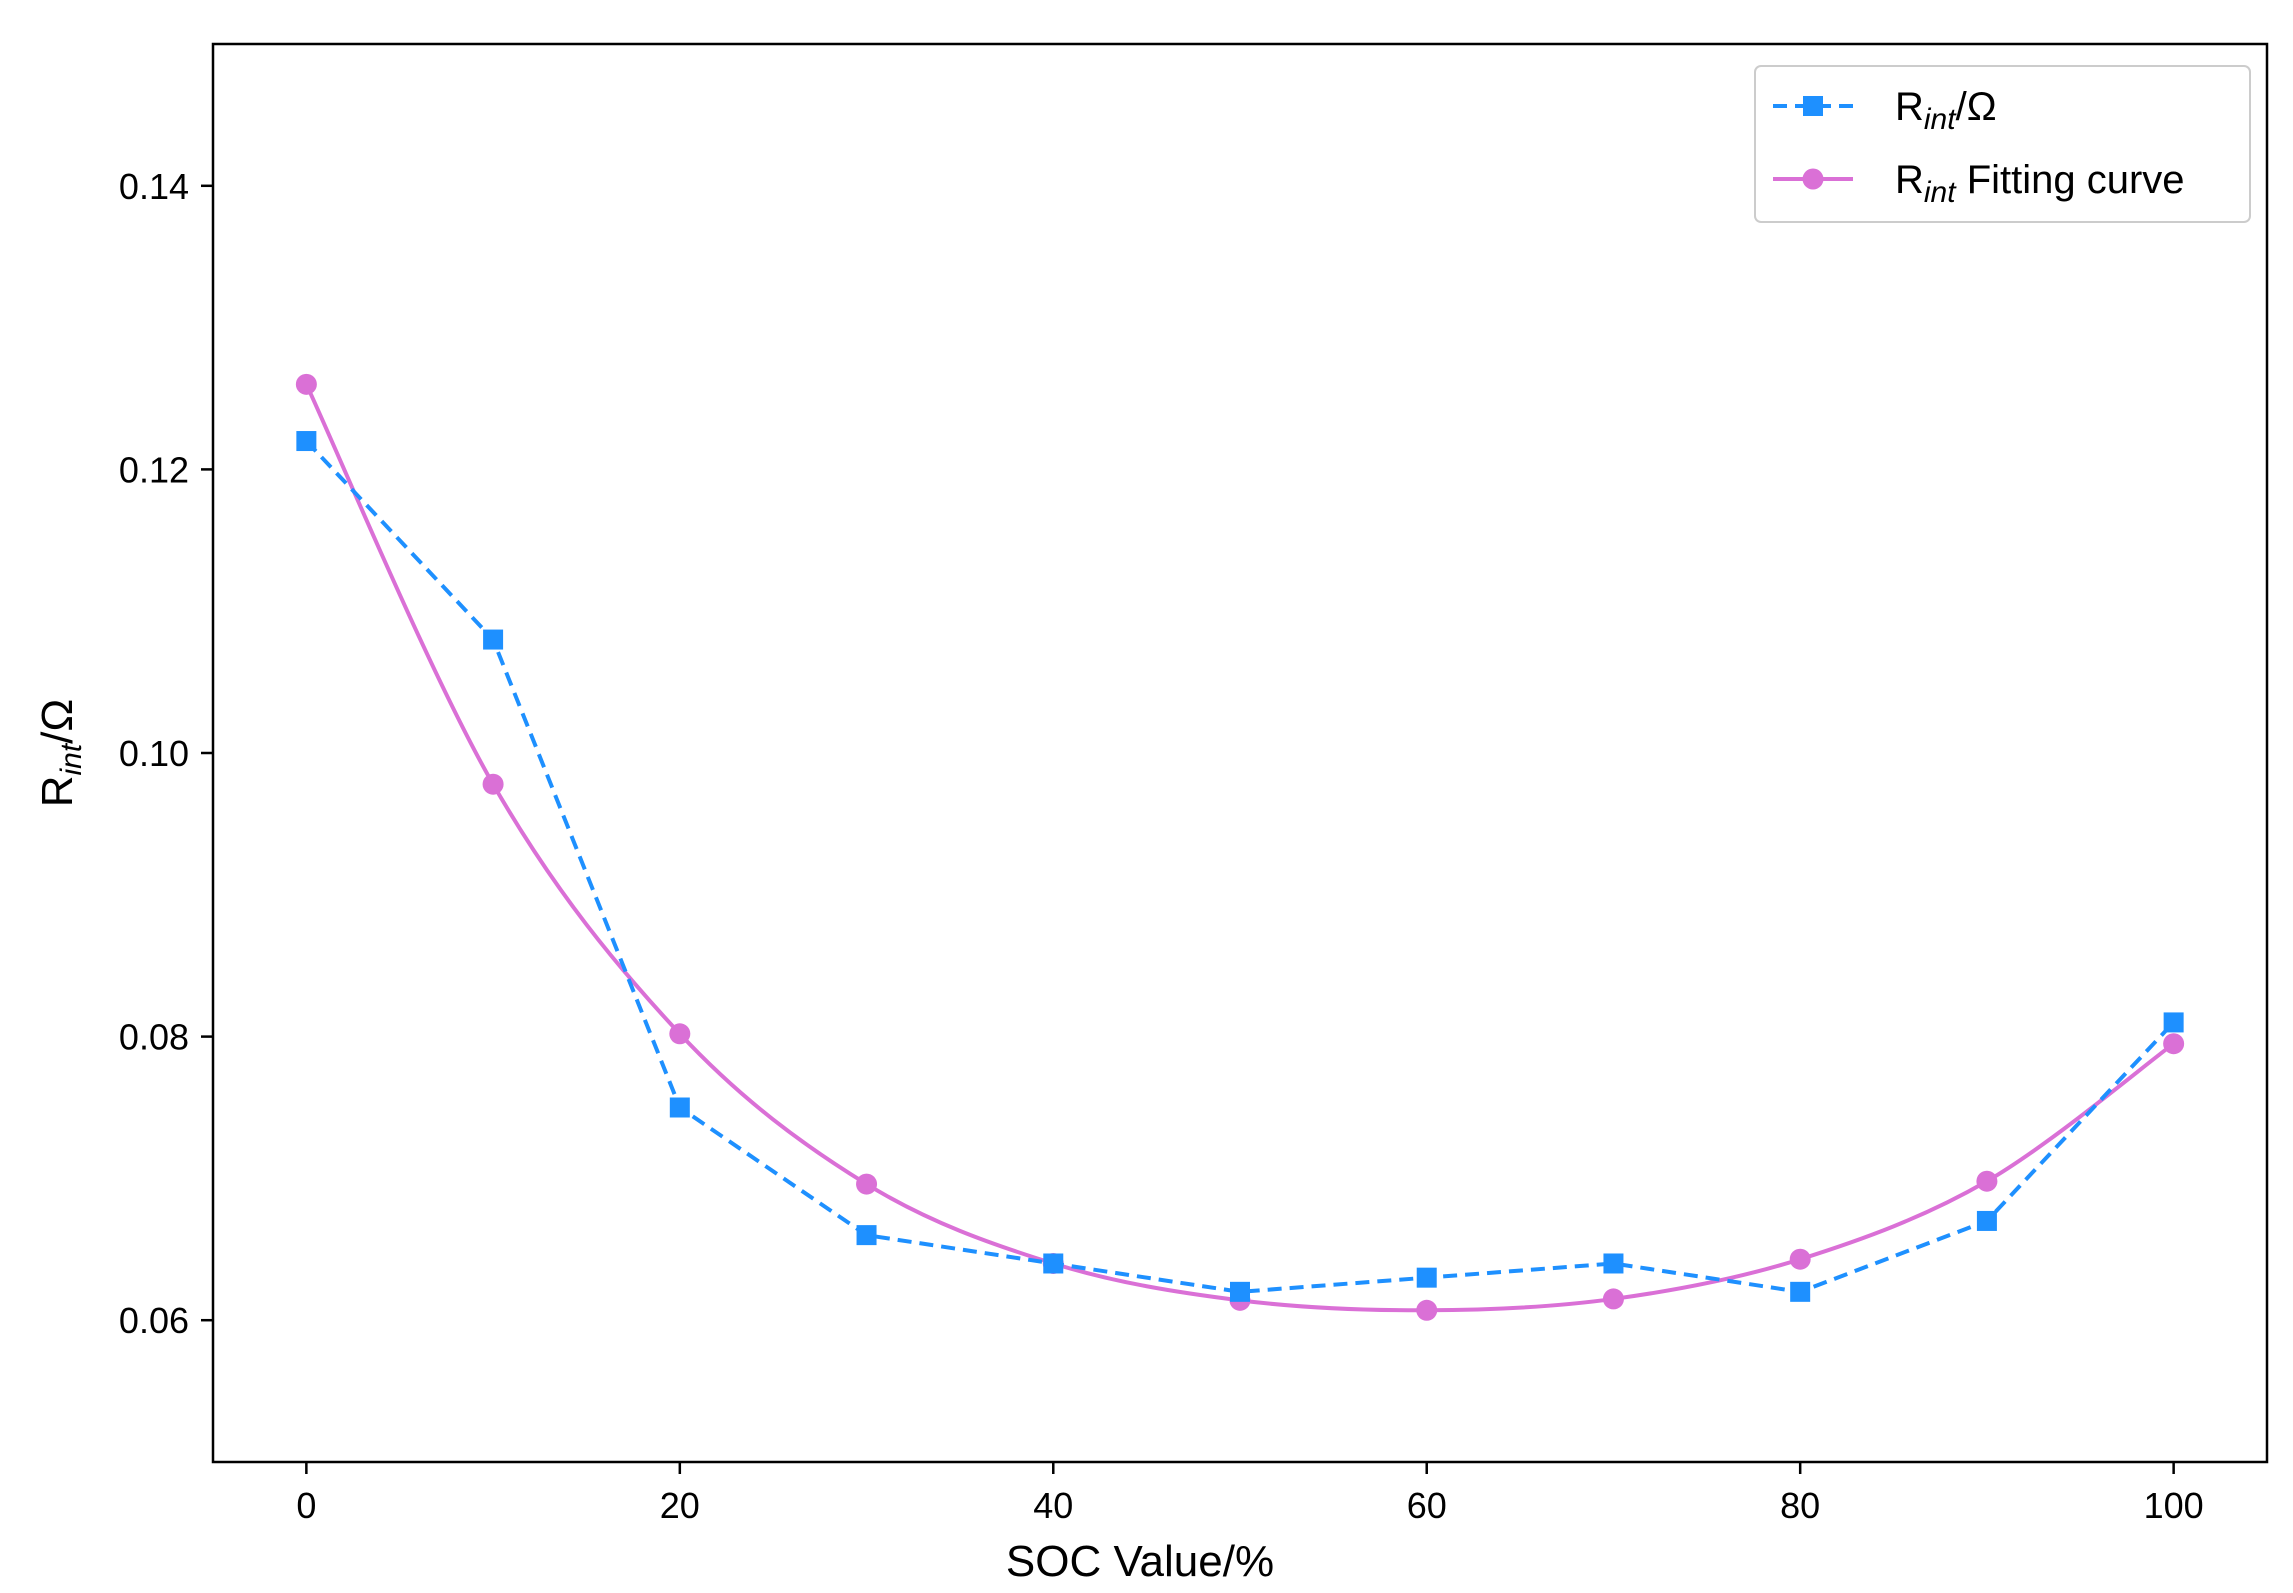  What do you see at coordinates (2174, 1505) in the screenshot?
I see `x-tick-label-100: 100` at bounding box center [2174, 1505].